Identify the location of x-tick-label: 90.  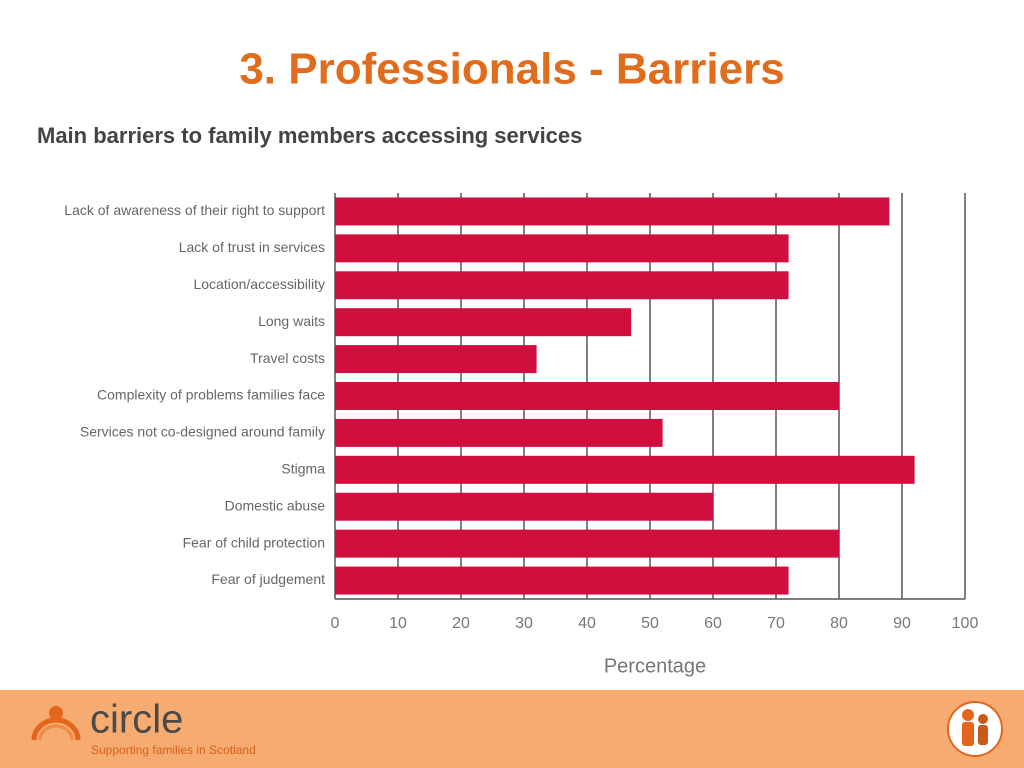
(902, 623).